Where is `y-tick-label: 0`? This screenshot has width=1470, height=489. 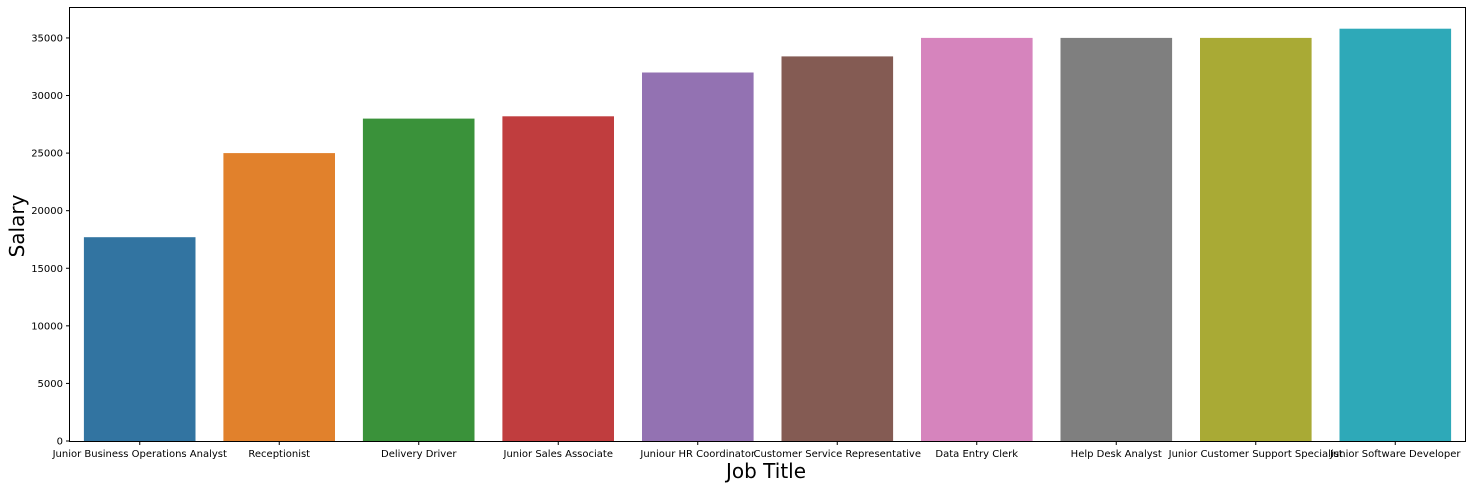 y-tick-label: 0 is located at coordinates (60, 442).